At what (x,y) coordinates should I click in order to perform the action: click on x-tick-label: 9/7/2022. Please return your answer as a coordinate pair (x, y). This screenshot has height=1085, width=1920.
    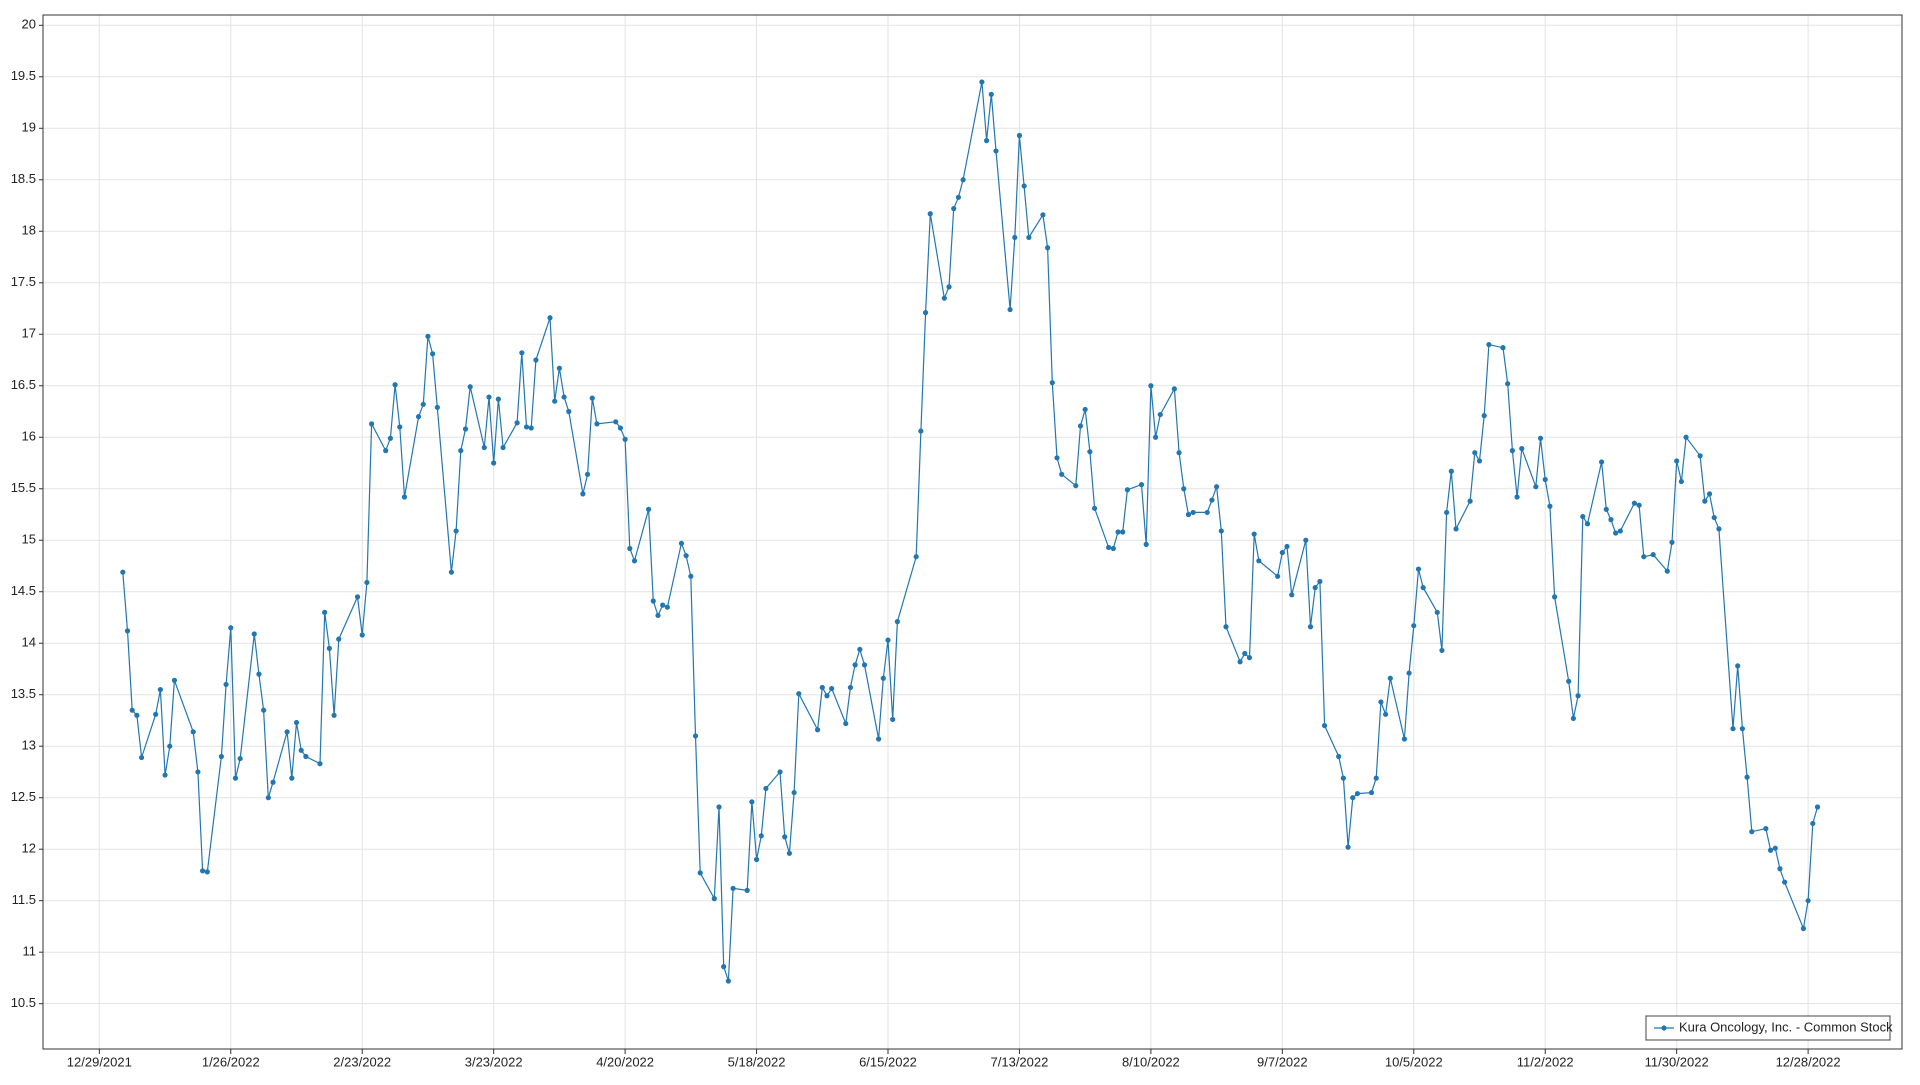
    Looking at the image, I should click on (1282, 1061).